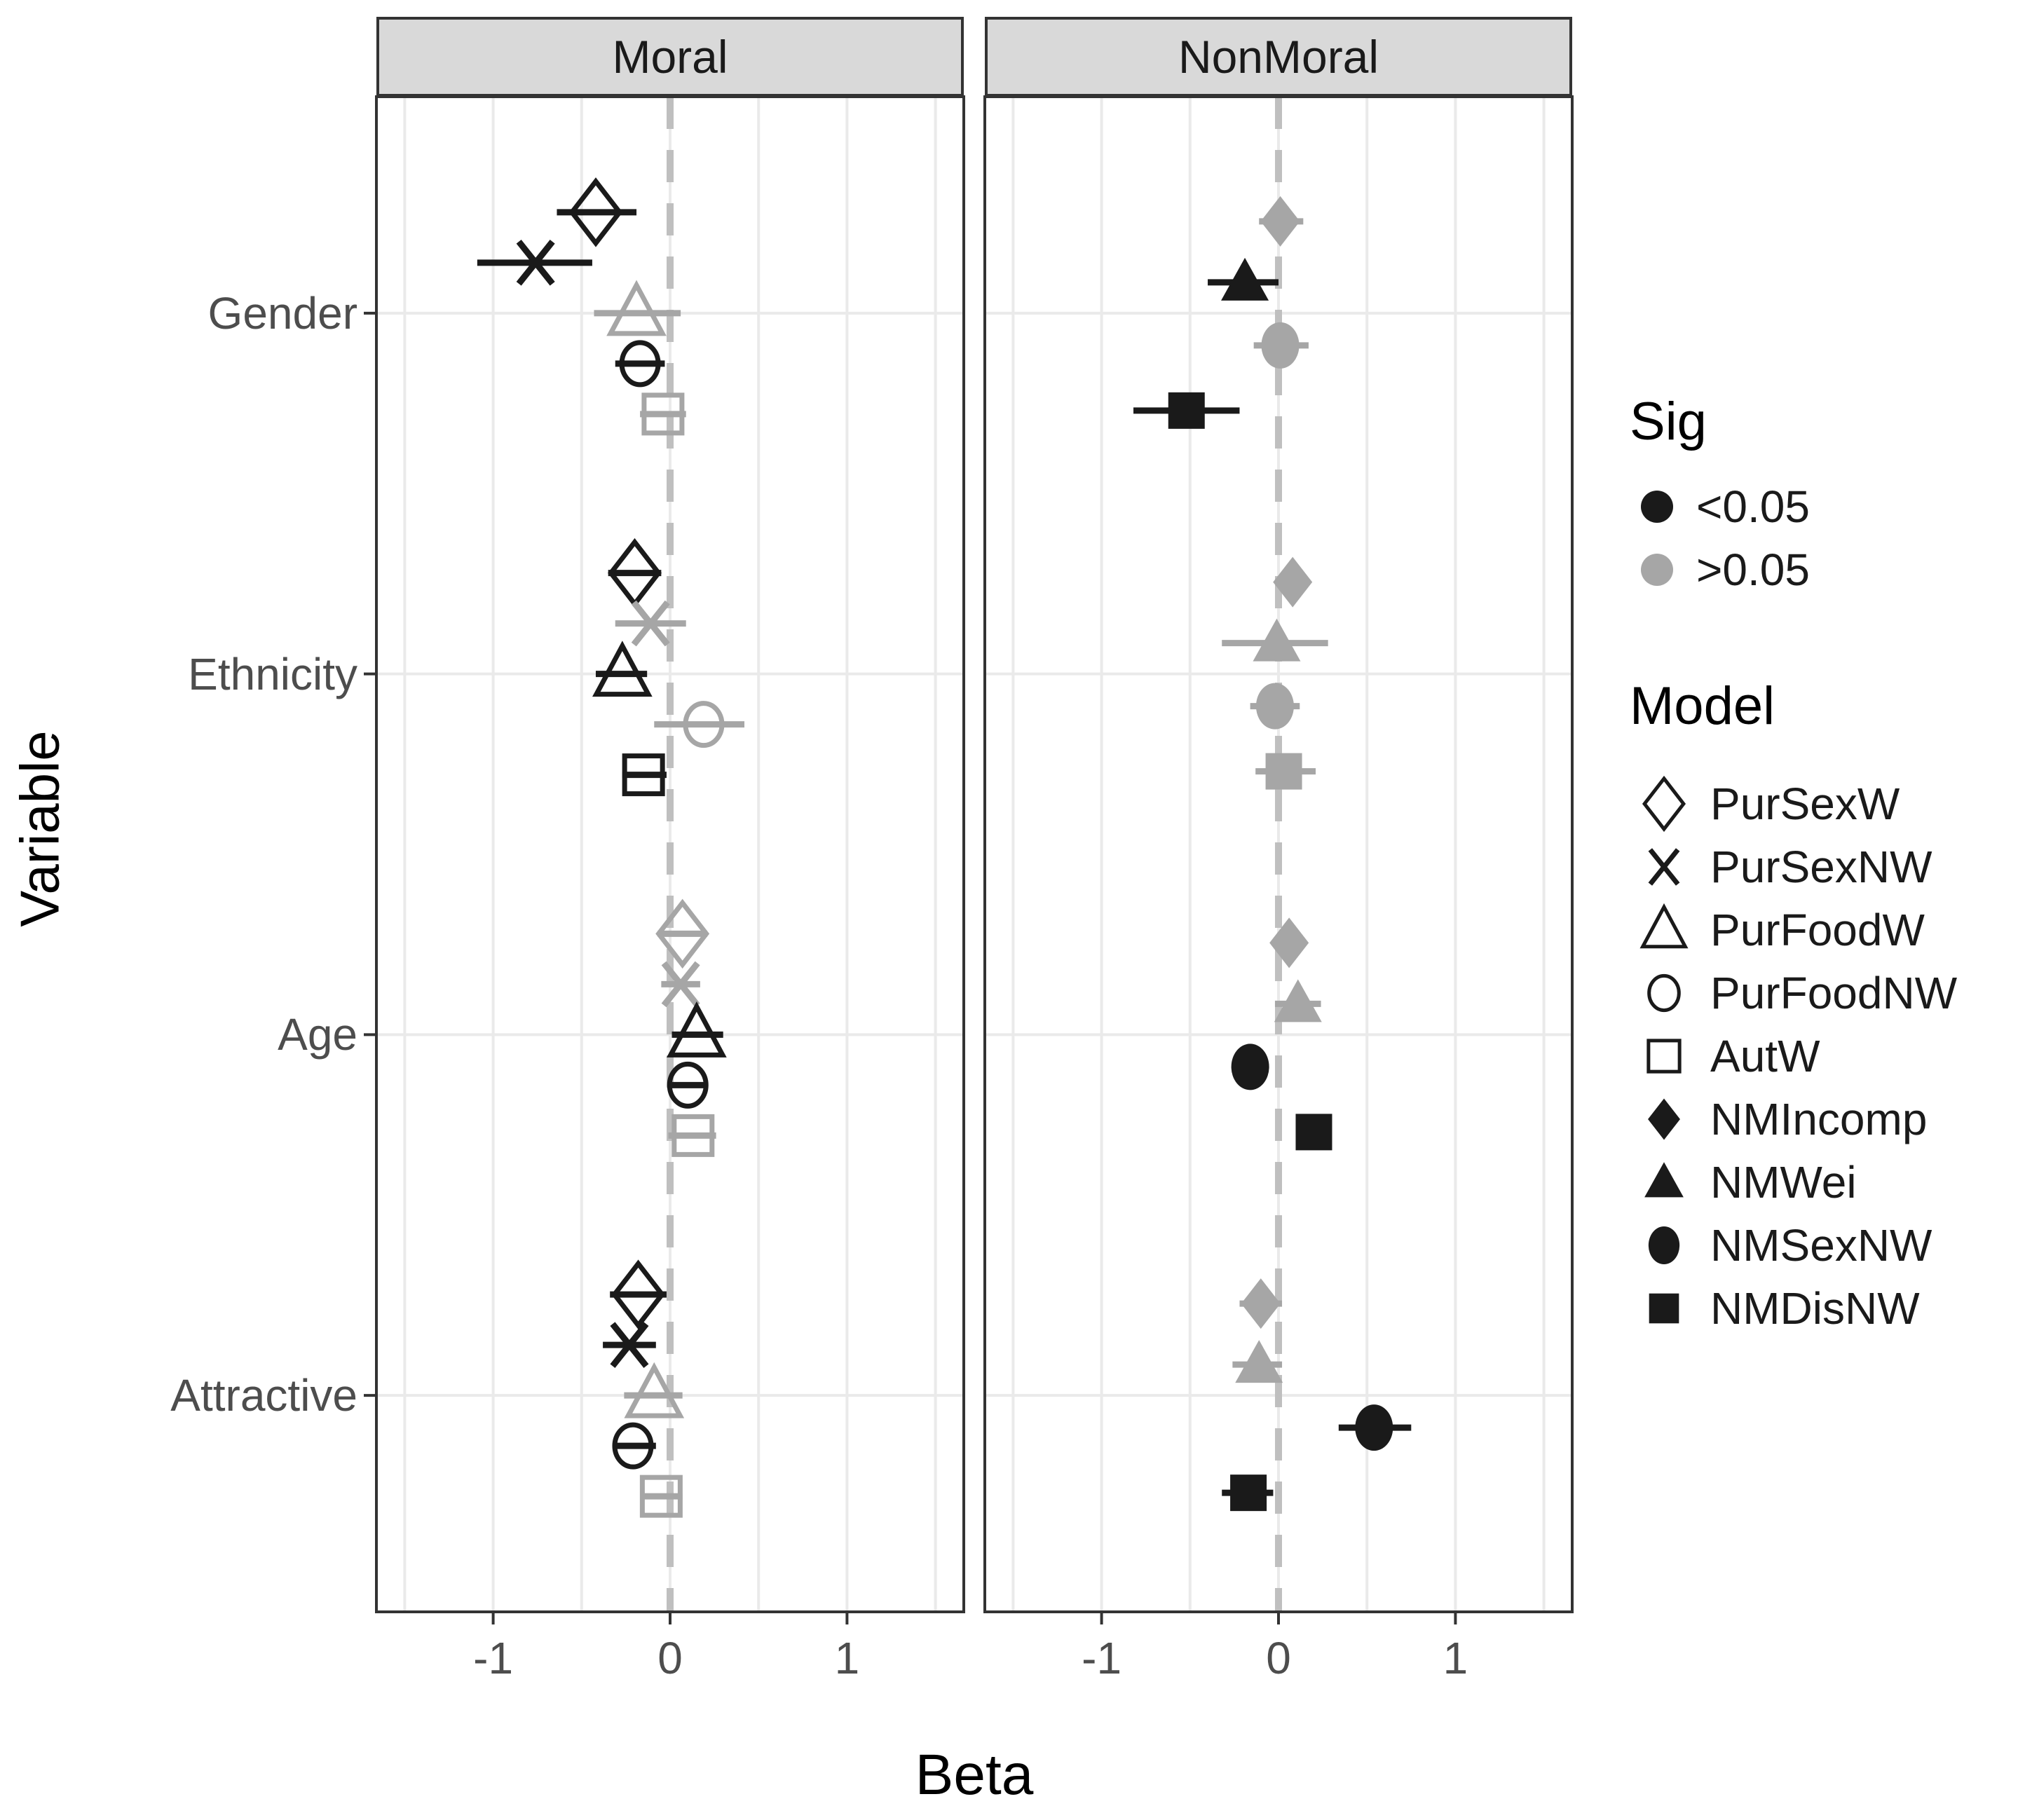 The width and height of the screenshot is (2025, 1820). What do you see at coordinates (688, 1085) in the screenshot?
I see `point-PurFoodNW-Age` at bounding box center [688, 1085].